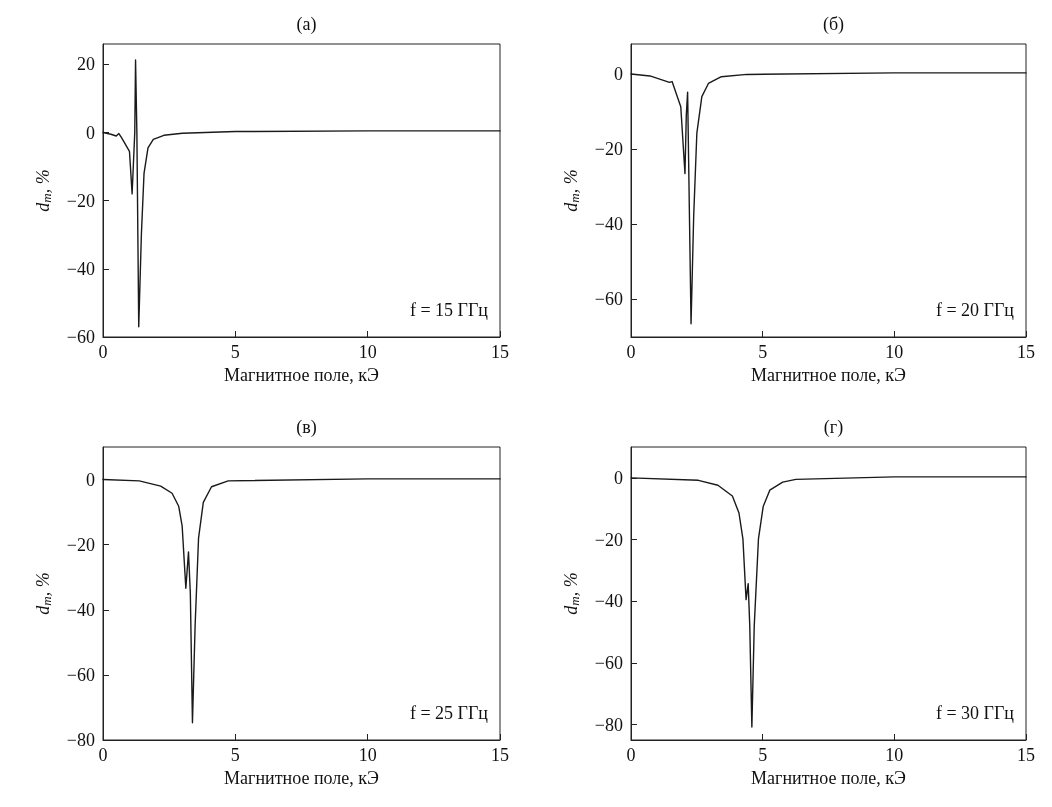 This screenshot has width=1052, height=807. I want to click on chart-title: (б), so click(833, 24).